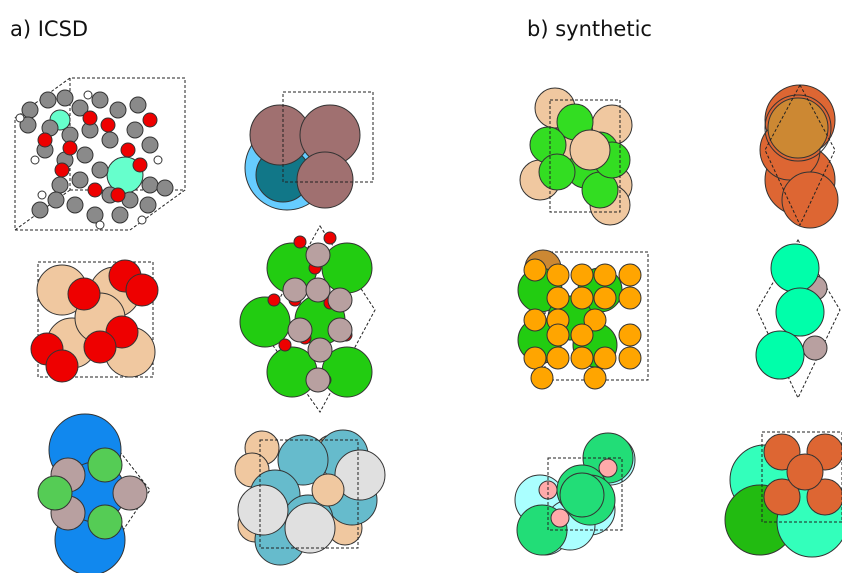 This screenshot has height=573, width=842. What do you see at coordinates (49, 29) in the screenshot?
I see `panel-label: a) ICSD` at bounding box center [49, 29].